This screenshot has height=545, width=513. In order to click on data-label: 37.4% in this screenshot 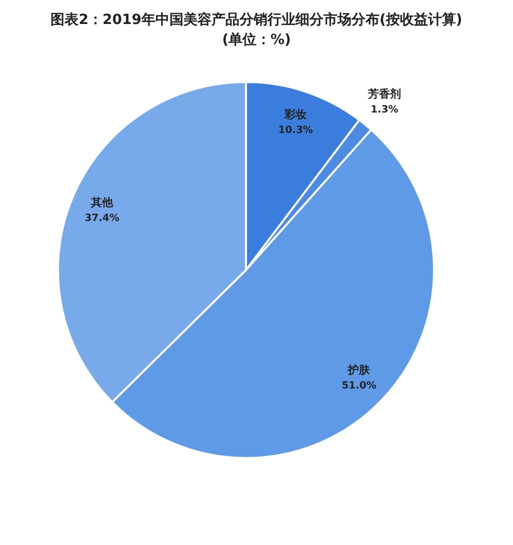, I will do `click(102, 218)`.